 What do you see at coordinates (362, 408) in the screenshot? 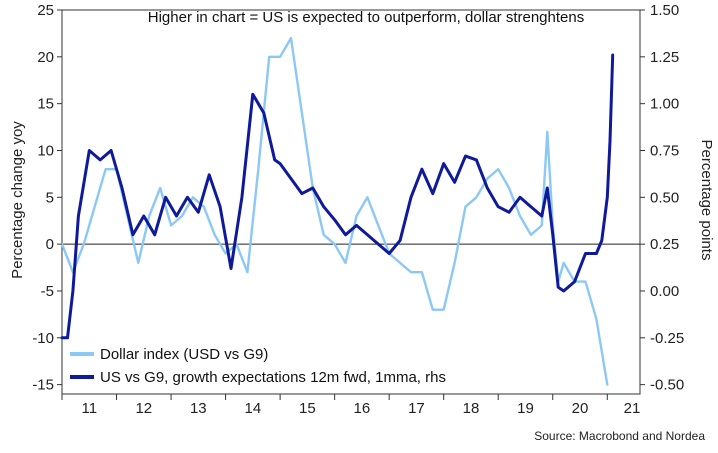
I see `x-tick-label: 16` at bounding box center [362, 408].